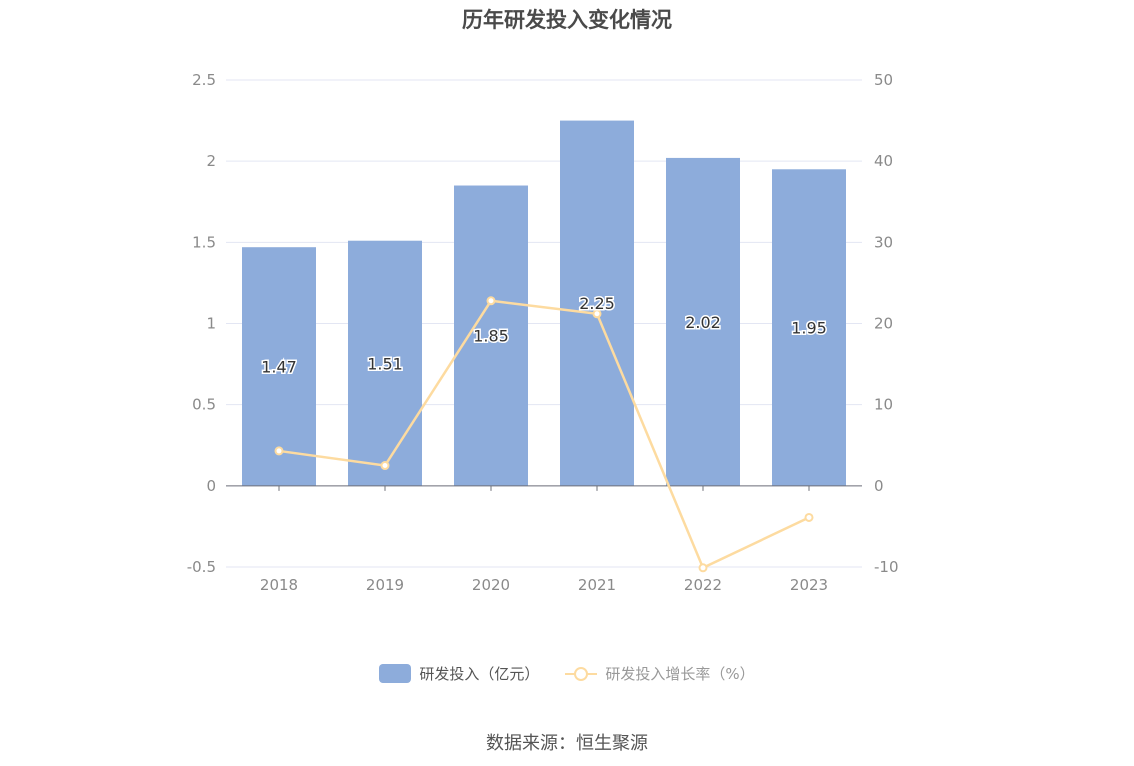  I want to click on y-right-tick-label: 20, so click(883, 324).